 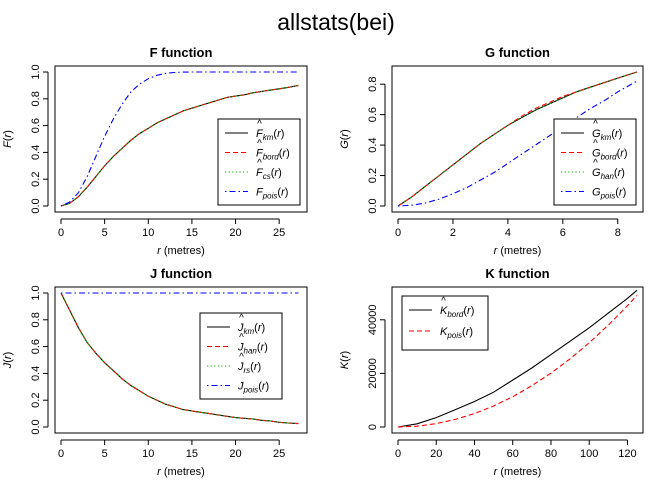 What do you see at coordinates (272, 194) in the screenshot?
I see `legend-entry-4: Fpois(r)` at bounding box center [272, 194].